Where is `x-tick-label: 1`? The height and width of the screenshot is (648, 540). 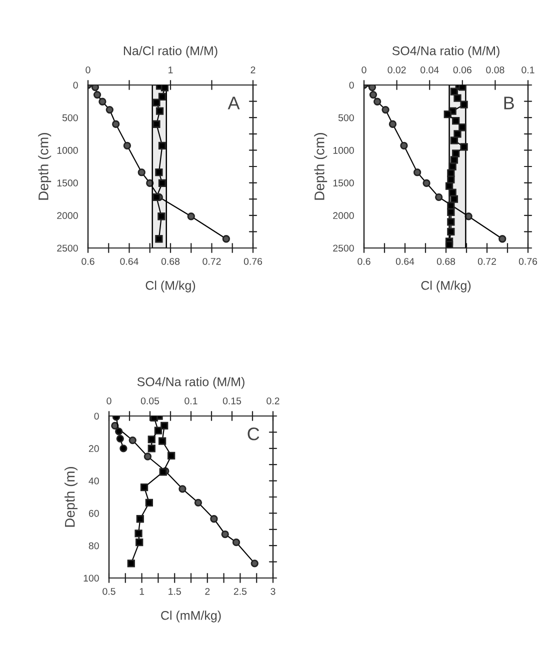
x-tick-label: 1 is located at coordinates (142, 591).